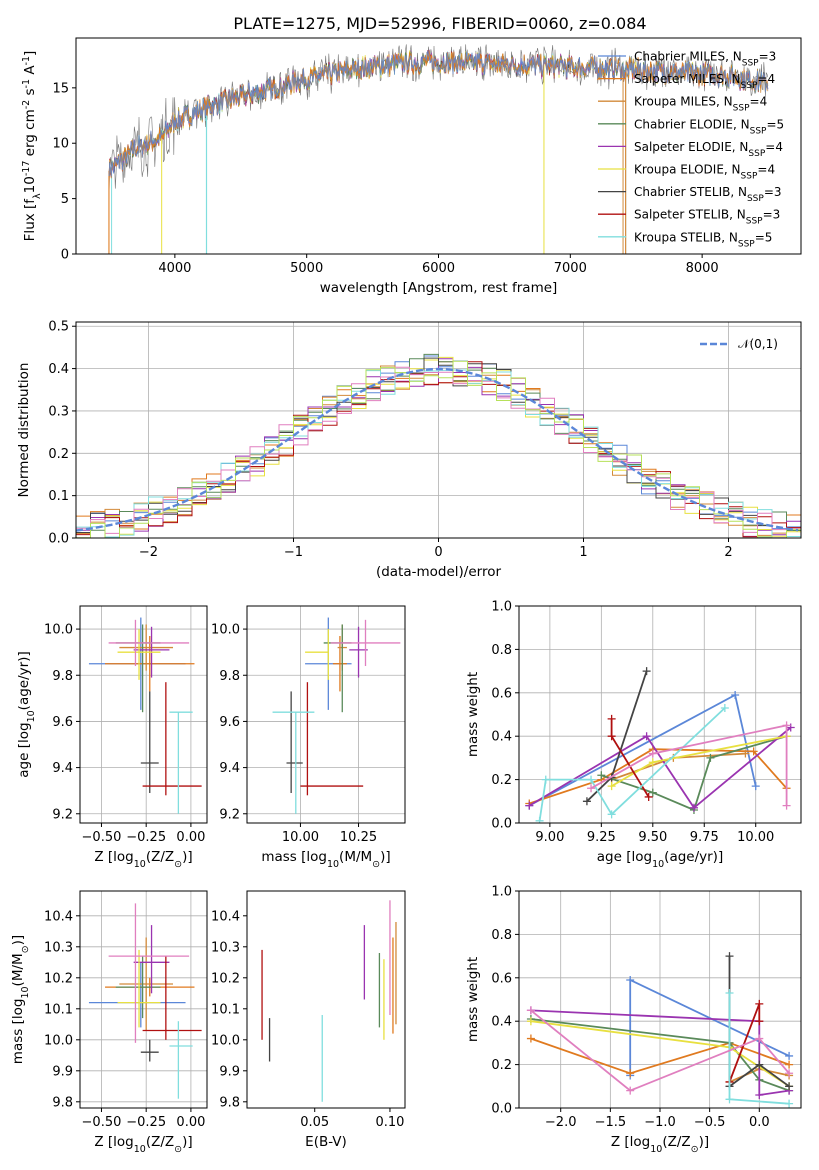 This screenshot has height=1170, width=819. Describe the element at coordinates (704, 172) in the screenshot. I see `legend-entry: Kroupa ELODIE, NSSP=4` at that location.